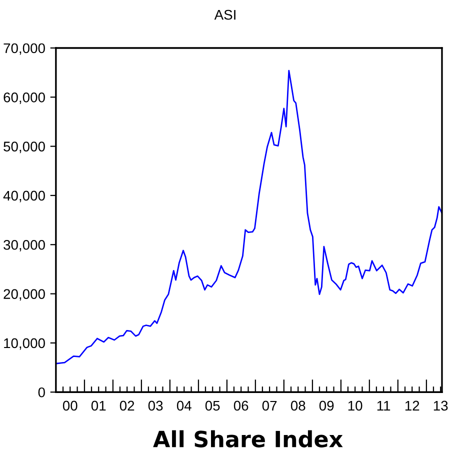  Describe the element at coordinates (24, 148) in the screenshot. I see `y-tick-label: 50,000` at that location.